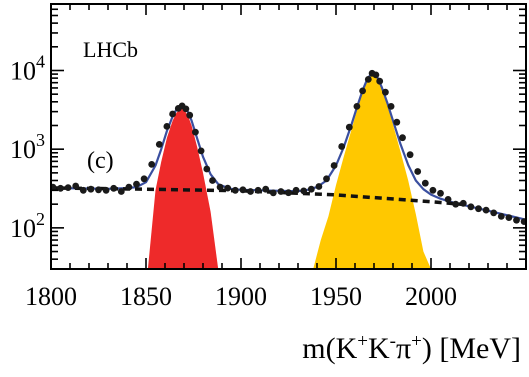 The image size is (529, 377). I want to click on y-tick-label: 10², so click(27, 226).